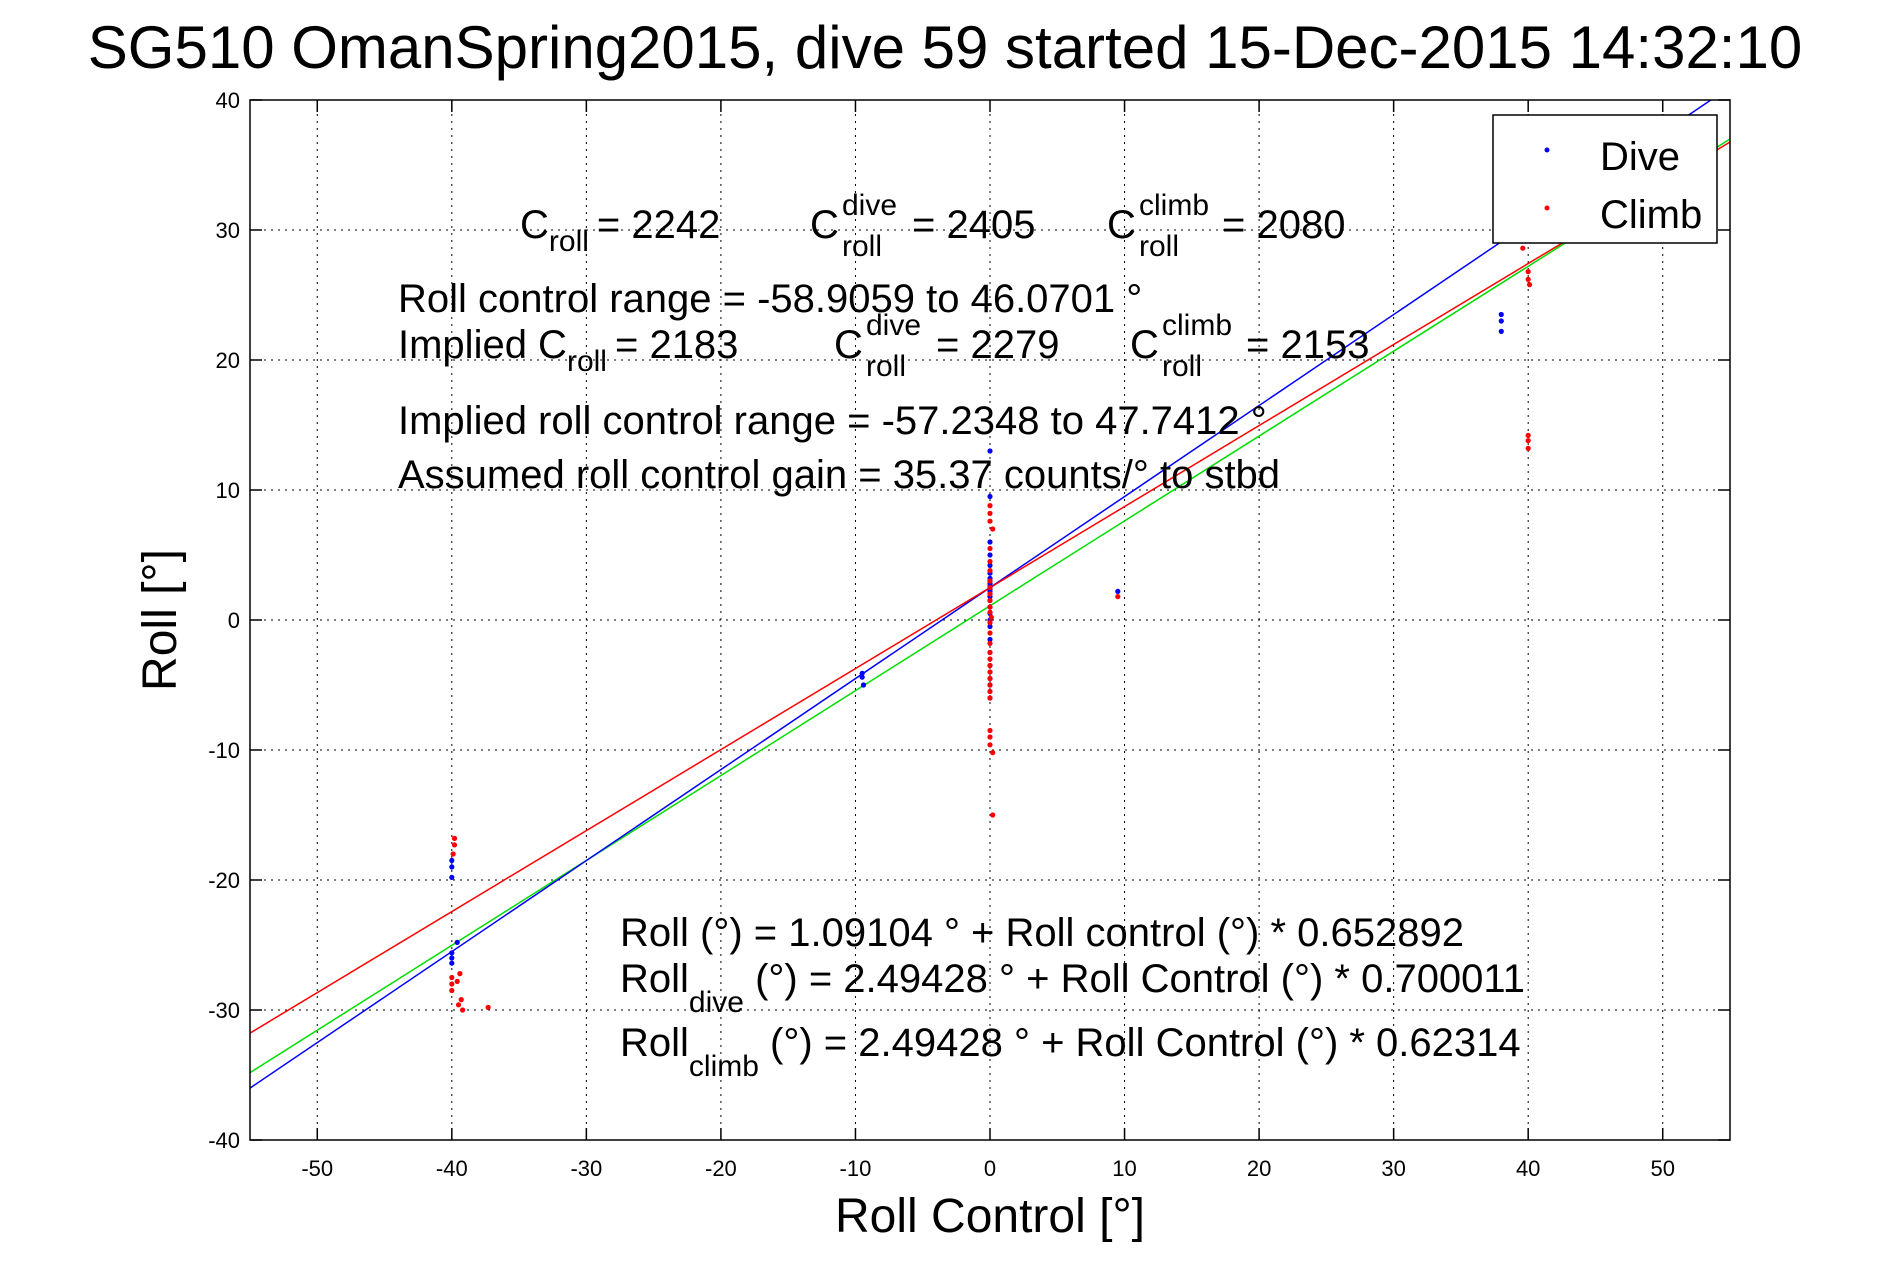 The height and width of the screenshot is (1267, 1891). What do you see at coordinates (1121, 225) in the screenshot?
I see `c-roll-climb-text: C` at bounding box center [1121, 225].